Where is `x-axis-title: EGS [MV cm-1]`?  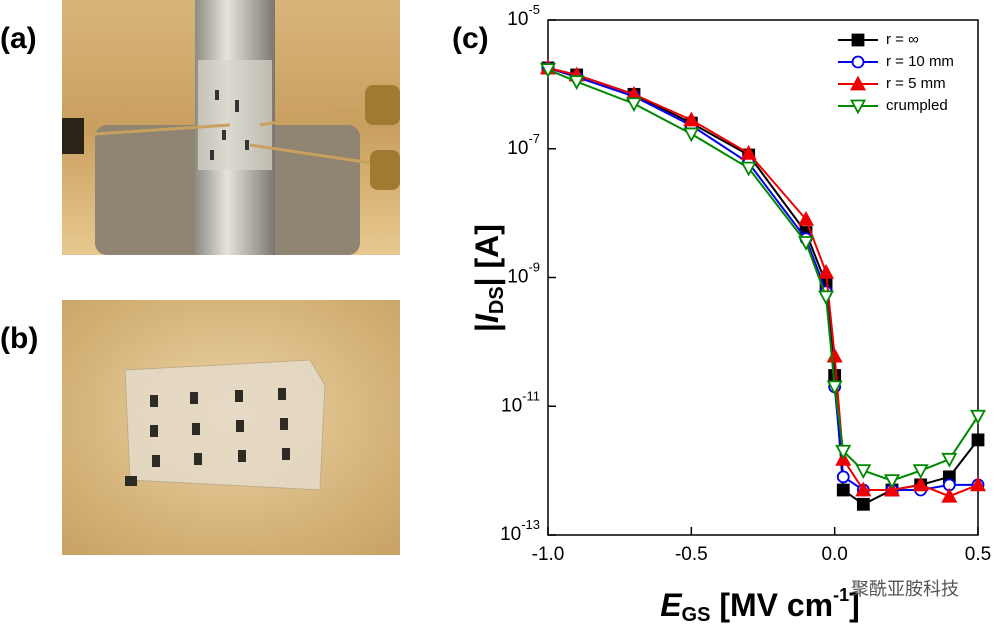 x-axis-title: EGS [MV cm-1] is located at coordinates (760, 606).